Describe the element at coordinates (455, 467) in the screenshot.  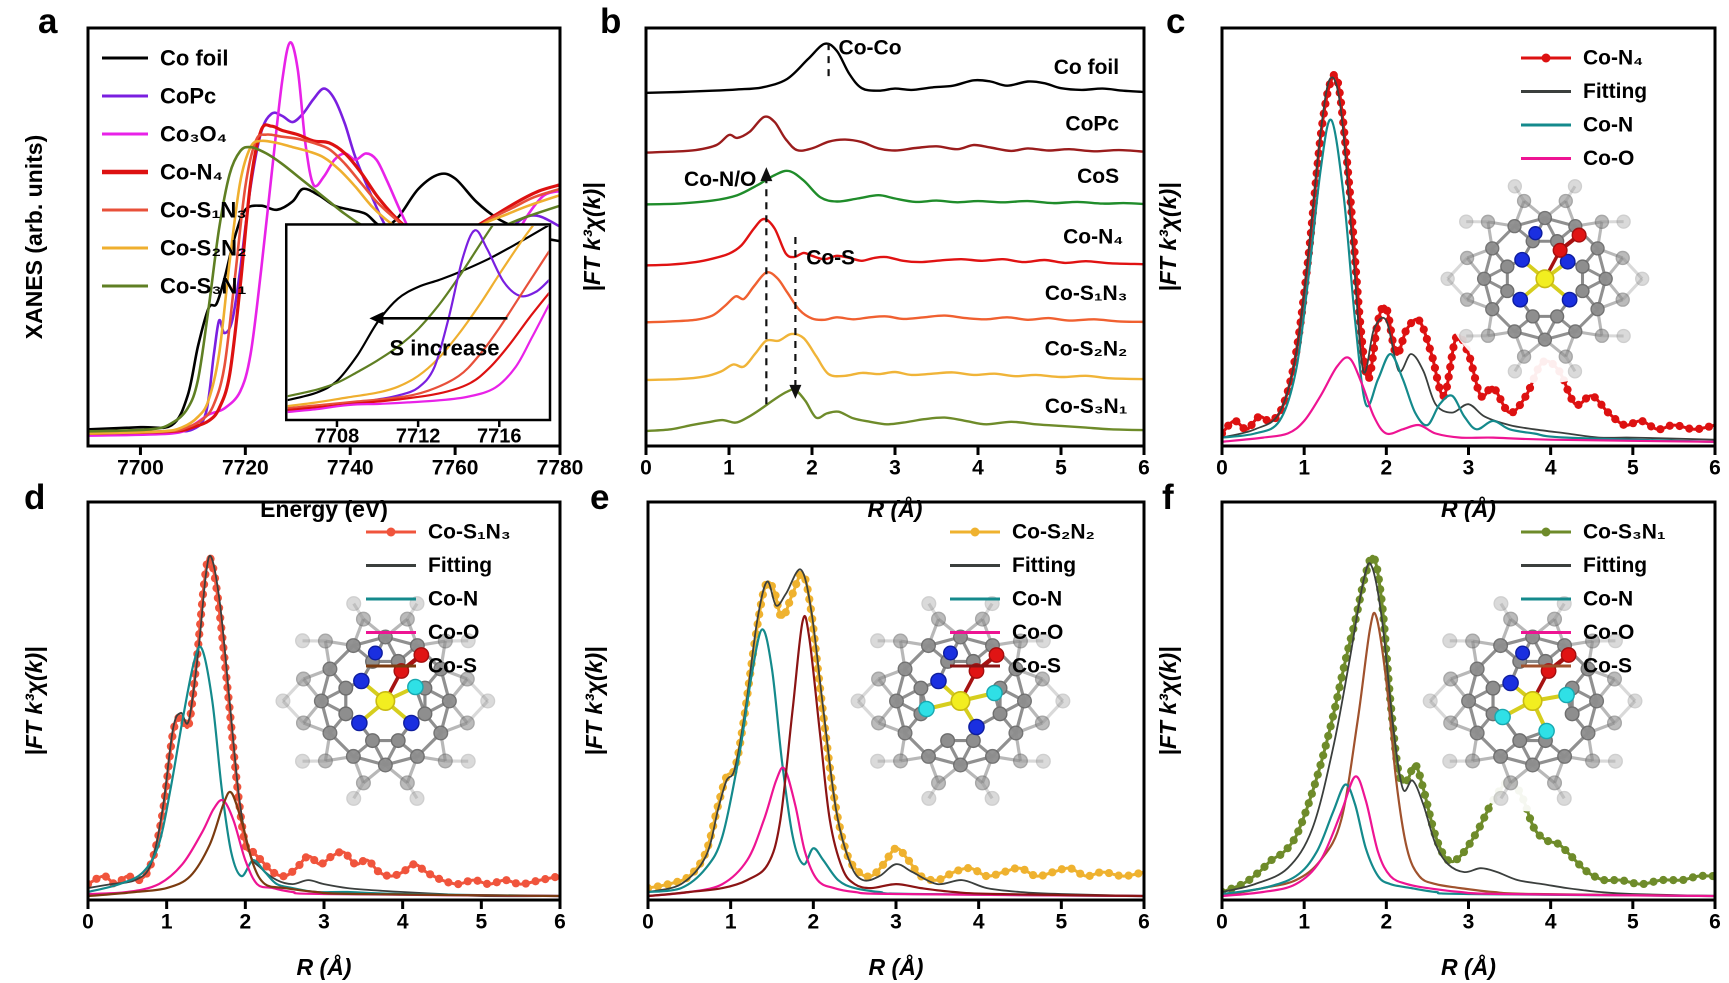
I see `x-tick-label: 7760` at that location.